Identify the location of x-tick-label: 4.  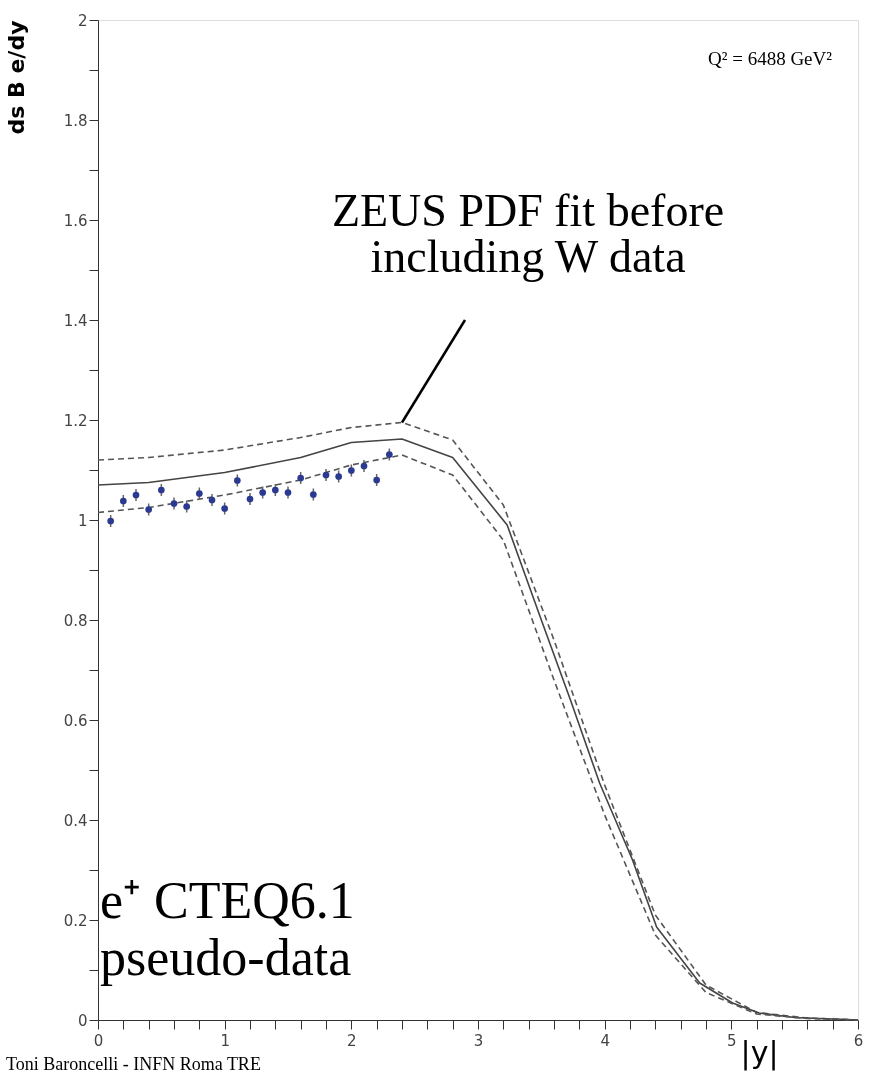
(605, 1040).